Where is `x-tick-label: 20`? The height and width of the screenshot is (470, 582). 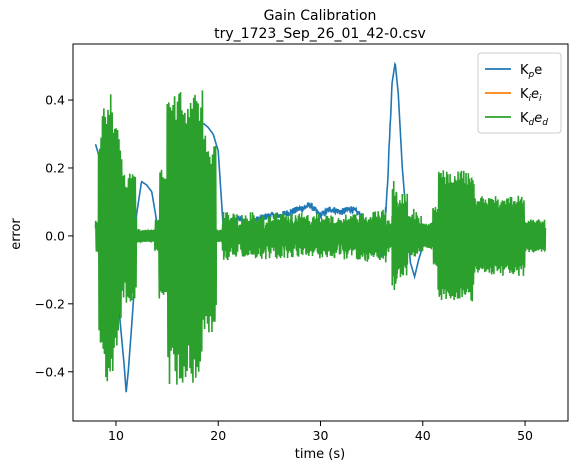
x-tick-label: 20 is located at coordinates (218, 435).